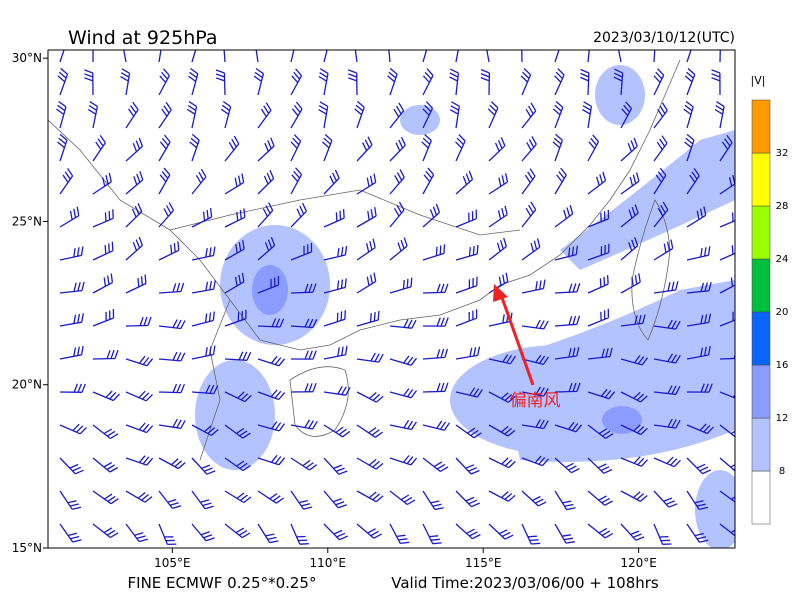 This screenshot has width=800, height=604. Describe the element at coordinates (27, 221) in the screenshot. I see `lat-tick-label: 25°N` at that location.